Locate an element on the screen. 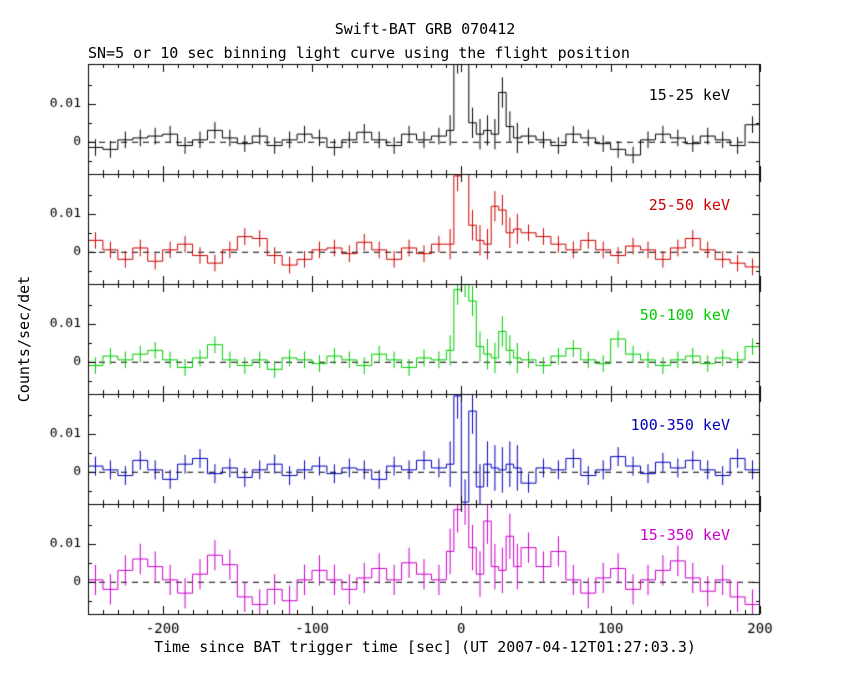  energy-band-label-50-100kev: 50-100 keV is located at coordinates (684, 315).